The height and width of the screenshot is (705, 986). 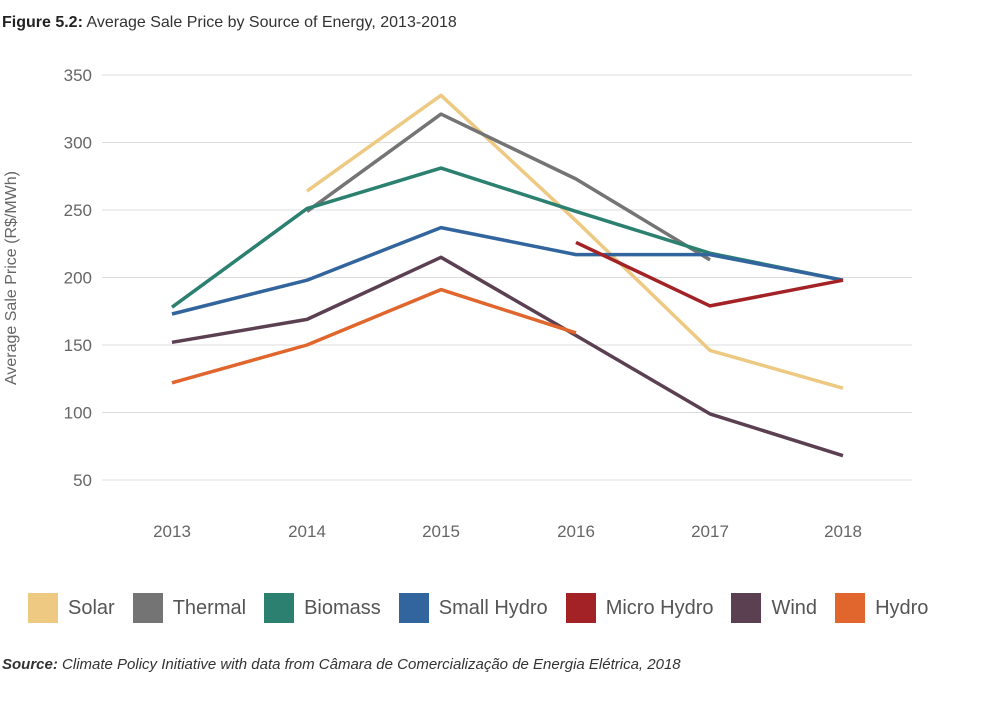 I want to click on legend-item-micro-hydro: Micro Hydro, so click(x=639, y=608).